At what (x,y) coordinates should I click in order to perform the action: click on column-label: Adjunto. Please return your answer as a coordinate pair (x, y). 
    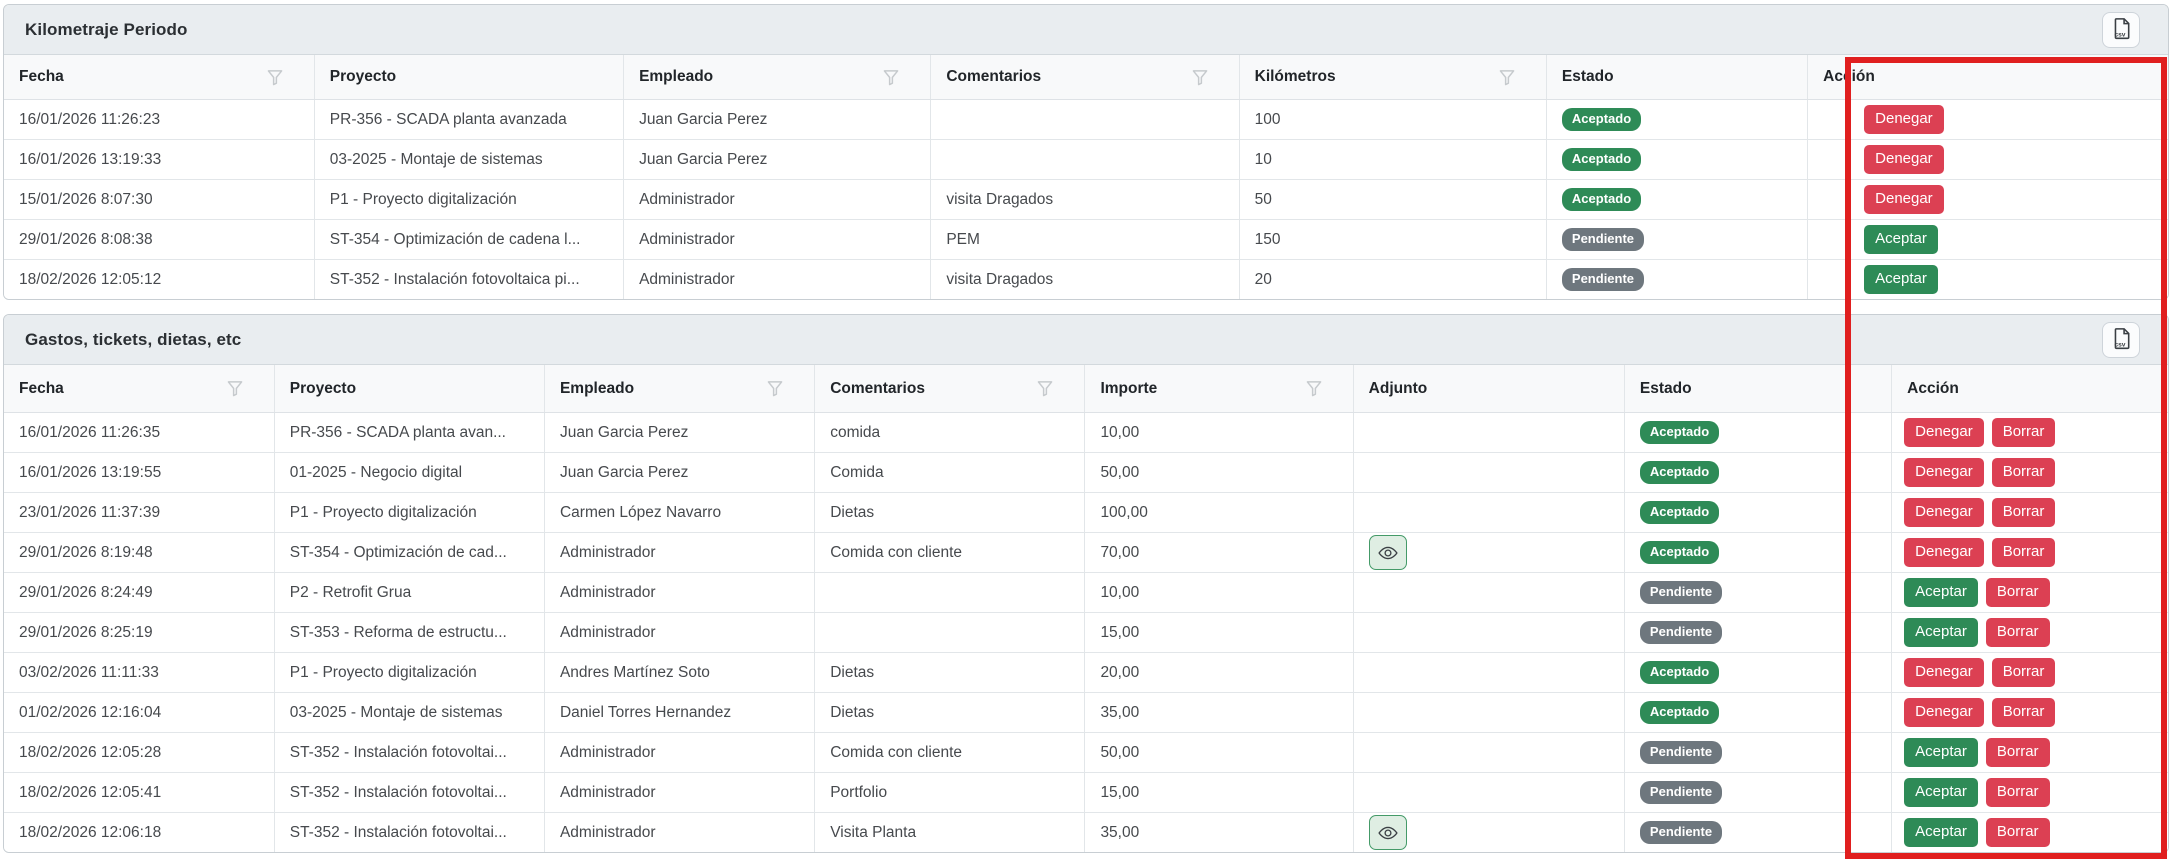
    Looking at the image, I should click on (1398, 388).